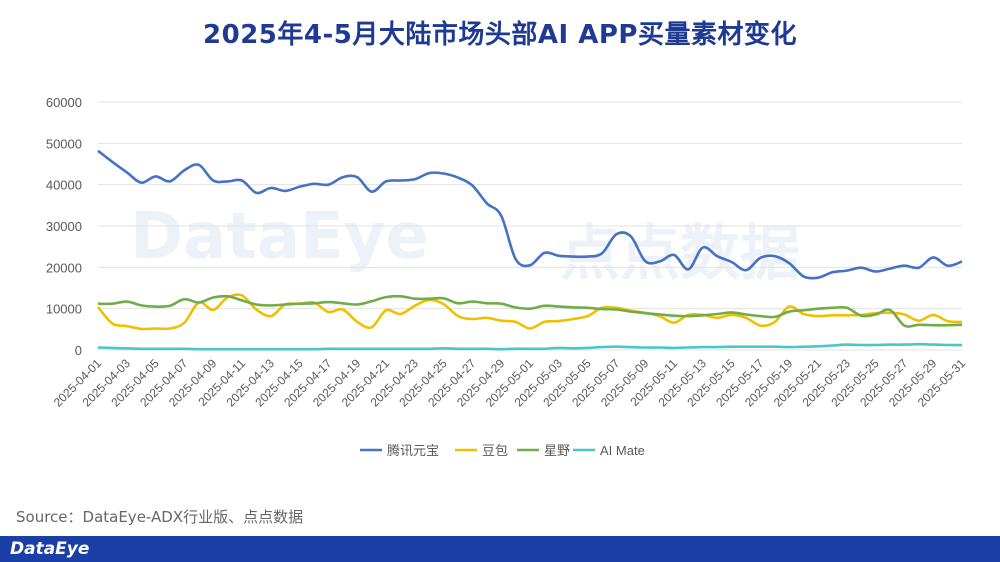 Image resolution: width=1000 pixels, height=562 pixels. I want to click on chart-title: 2025年4-5月大陆市场头部AI APP买量素材变化, so click(500, 35).